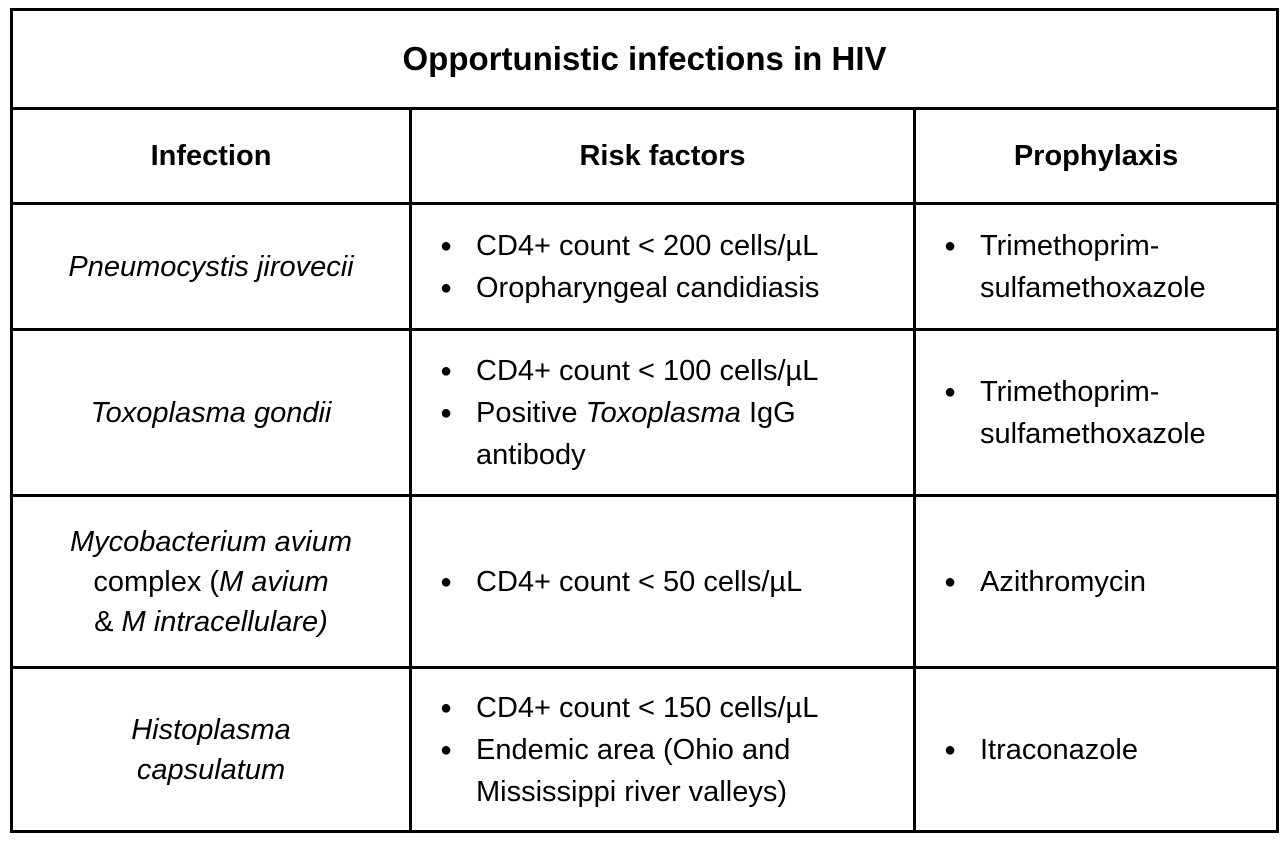  Describe the element at coordinates (648, 287) in the screenshot. I see `risk-factor-text: Oropharyngeal candidiasis` at that location.